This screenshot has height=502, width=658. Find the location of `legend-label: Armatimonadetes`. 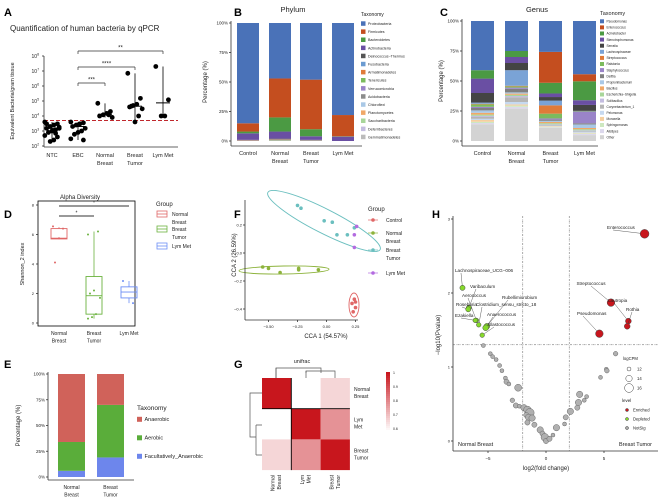

legend-label: Armatimonadetes is located at coordinates (382, 73).